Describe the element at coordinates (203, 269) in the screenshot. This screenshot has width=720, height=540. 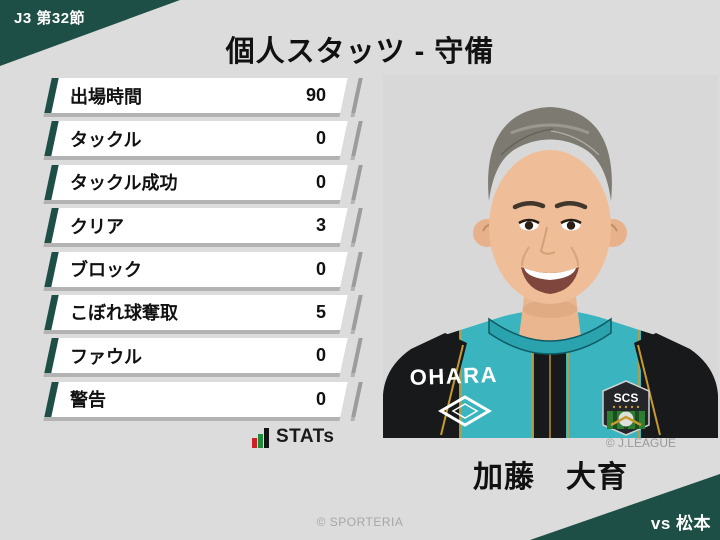
I see `stat-row: ブロック 0` at that location.